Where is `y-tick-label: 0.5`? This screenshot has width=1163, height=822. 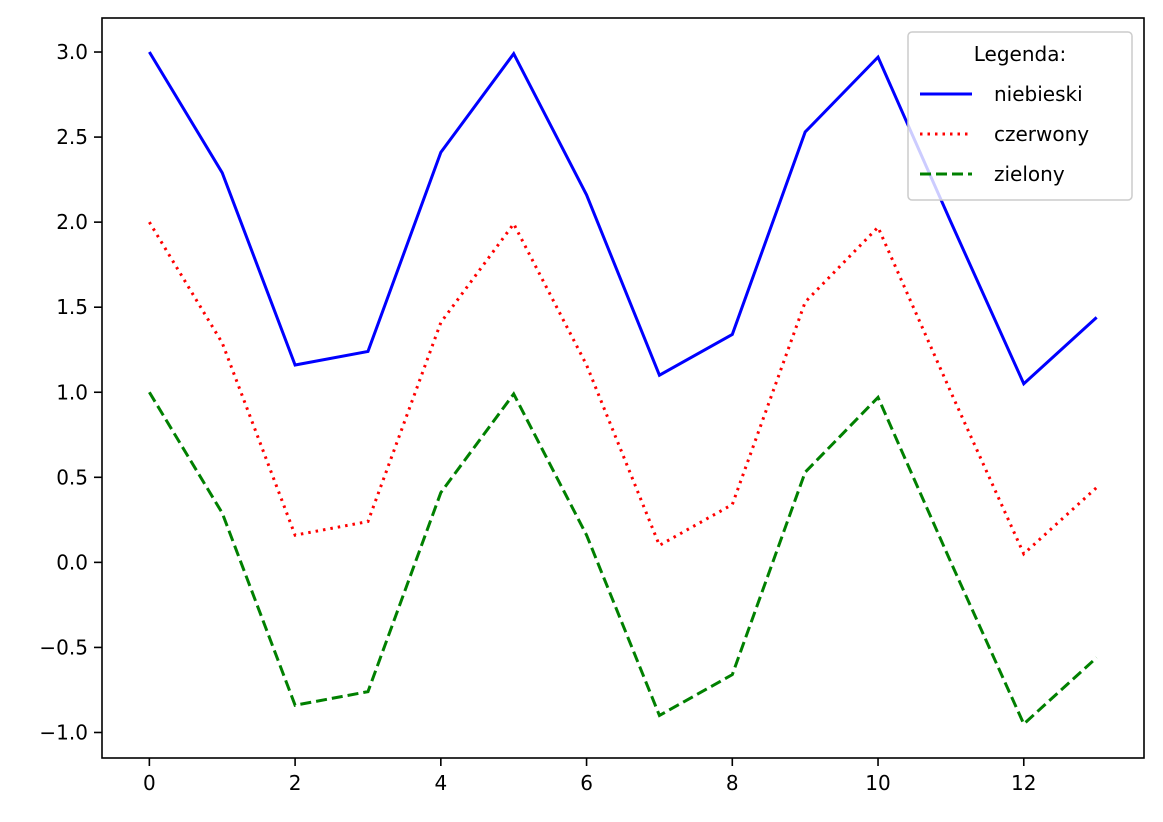 y-tick-label: 0.5 is located at coordinates (72, 477).